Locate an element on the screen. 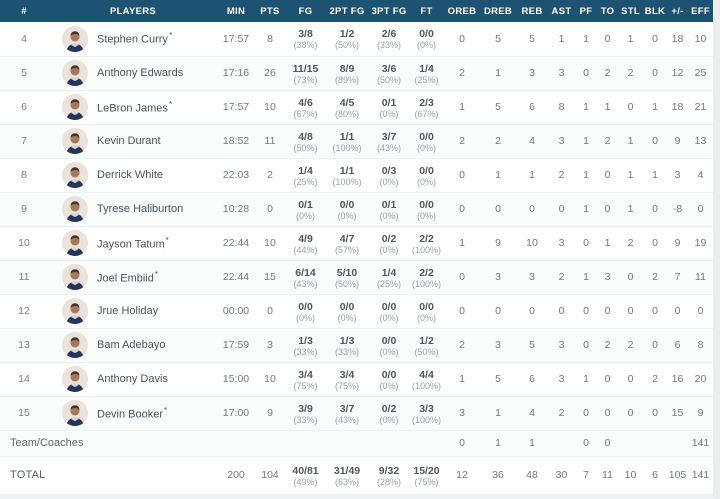 The height and width of the screenshot is (499, 720). stat-dreb: 5 is located at coordinates (498, 107).